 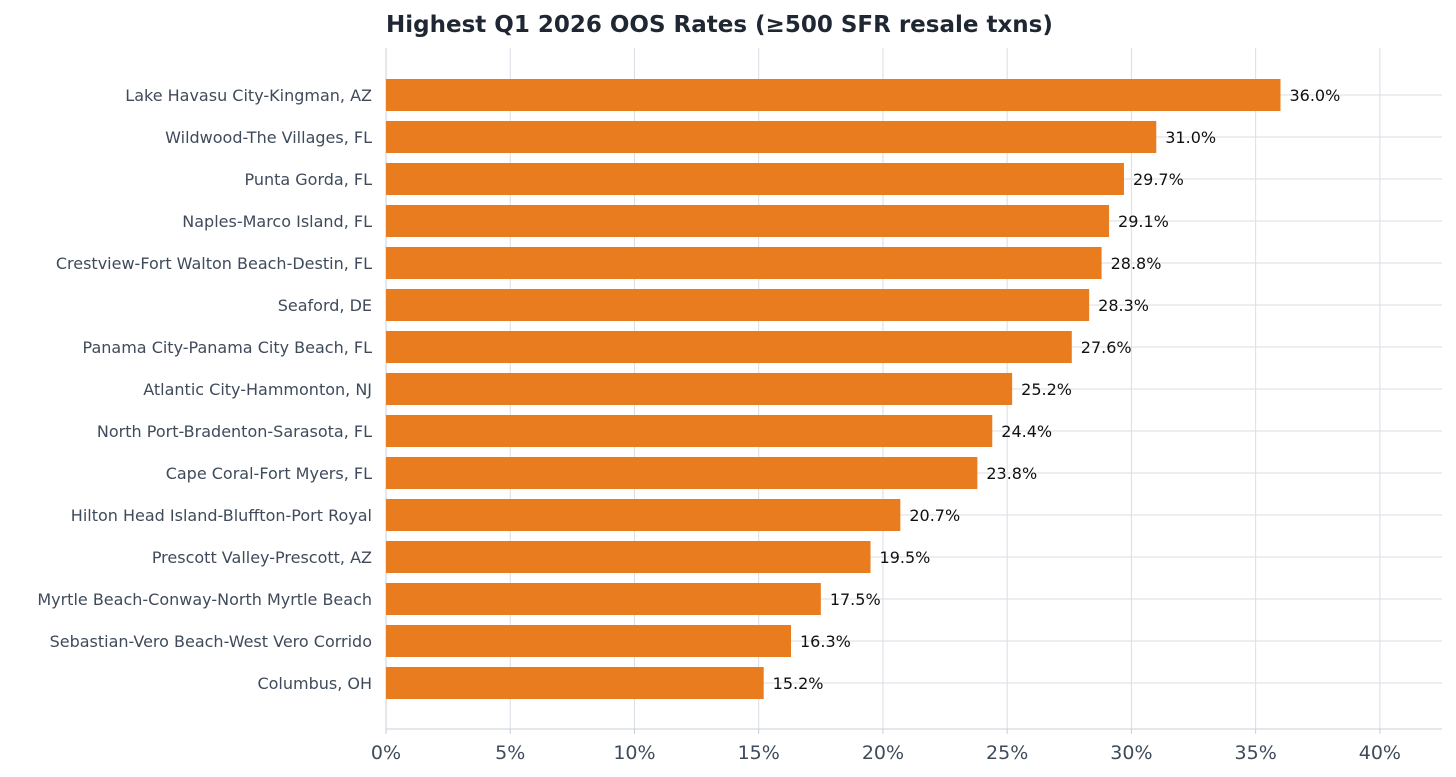 I want to click on category-label: Punta Gorda, FL, so click(x=308, y=179).